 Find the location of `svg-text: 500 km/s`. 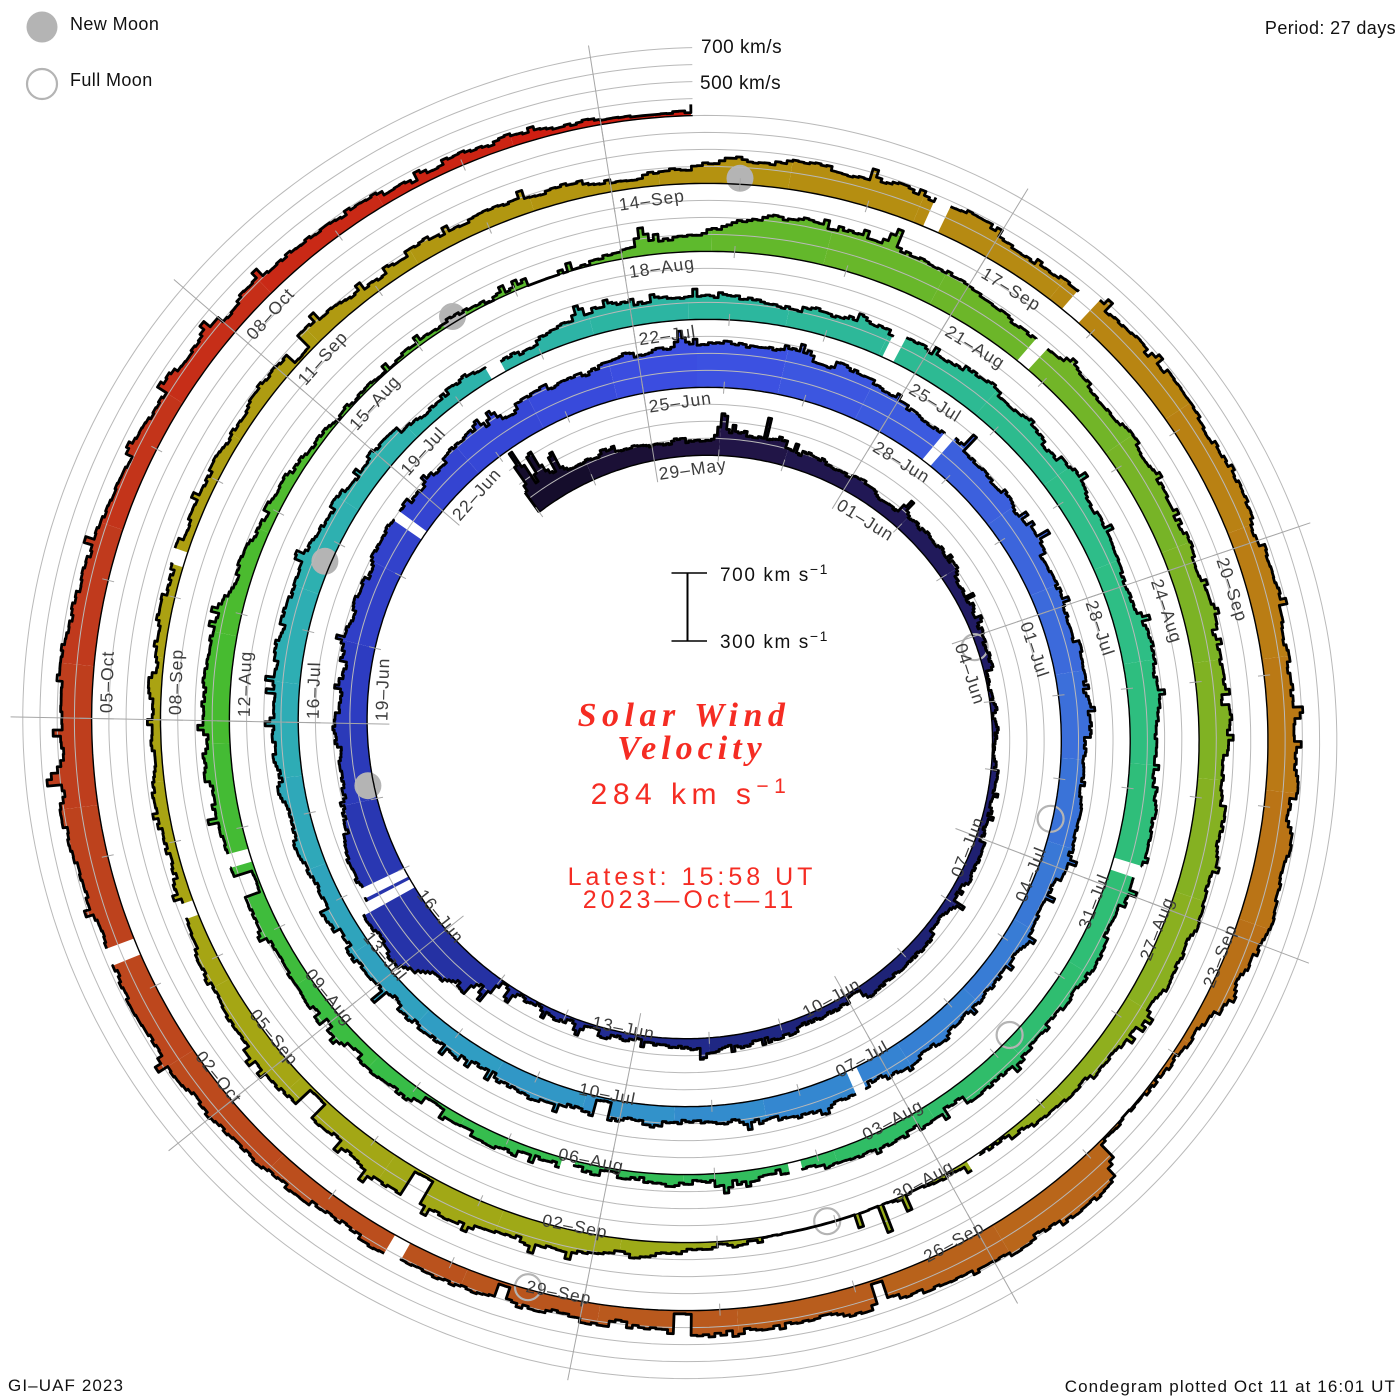

svg-text: 500 km/s is located at coordinates (740, 83).